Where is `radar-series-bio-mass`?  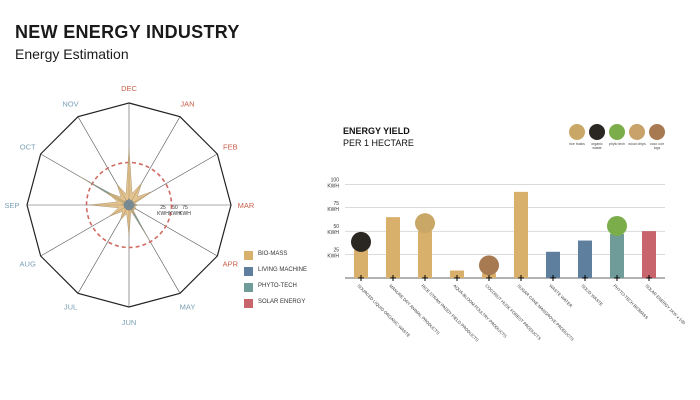
radar-series-bio-mass is located at coordinates (121, 192).